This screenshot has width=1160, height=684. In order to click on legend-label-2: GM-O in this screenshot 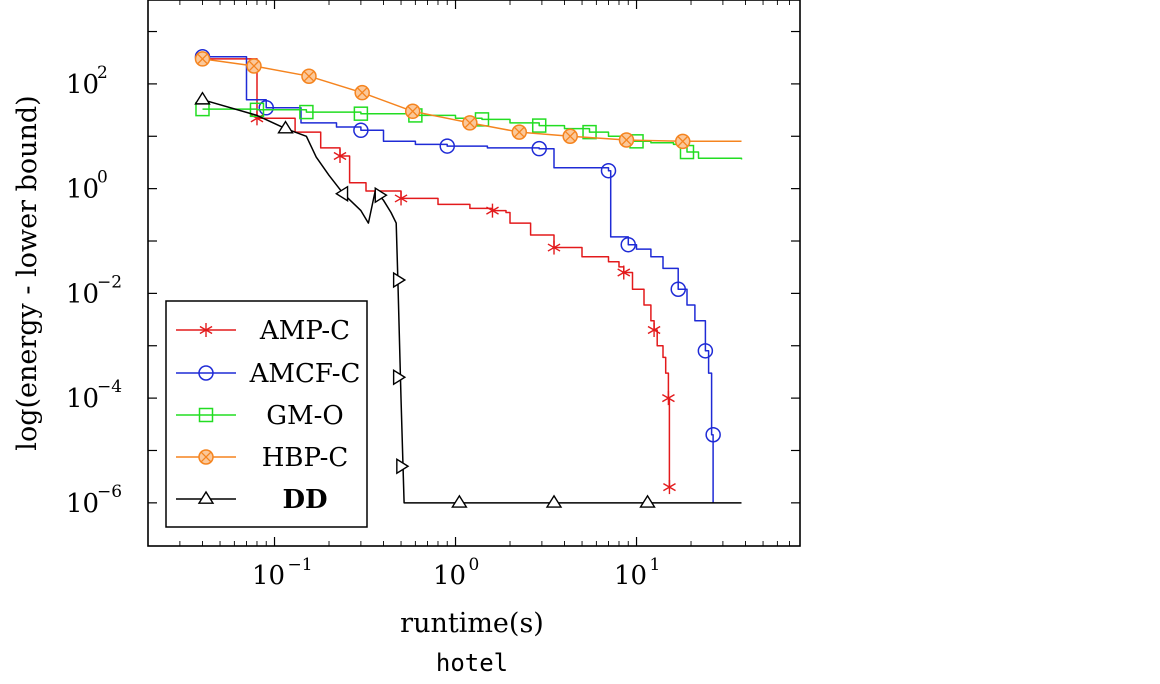, I will do `click(305, 416)`.